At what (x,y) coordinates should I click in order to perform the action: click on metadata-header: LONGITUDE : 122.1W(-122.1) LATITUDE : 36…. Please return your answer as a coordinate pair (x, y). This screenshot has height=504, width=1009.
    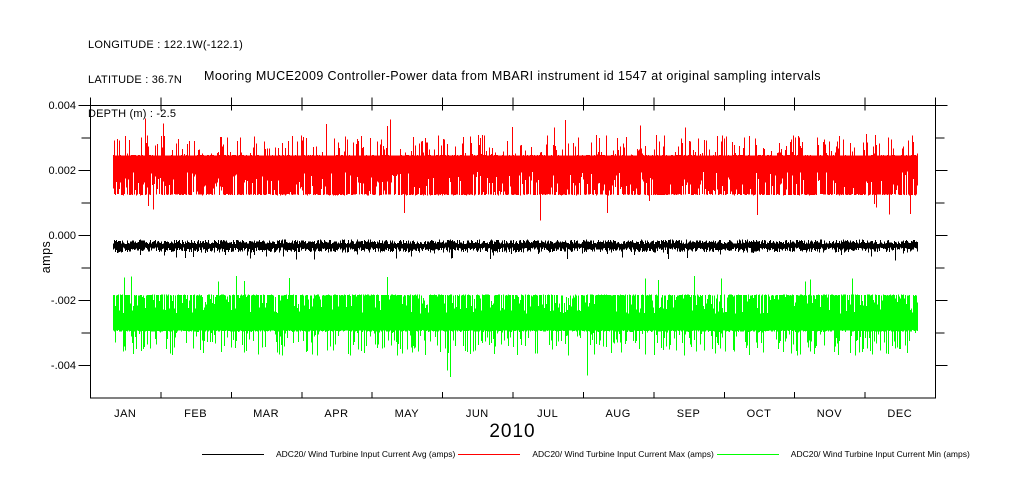
    Looking at the image, I should click on (165, 80).